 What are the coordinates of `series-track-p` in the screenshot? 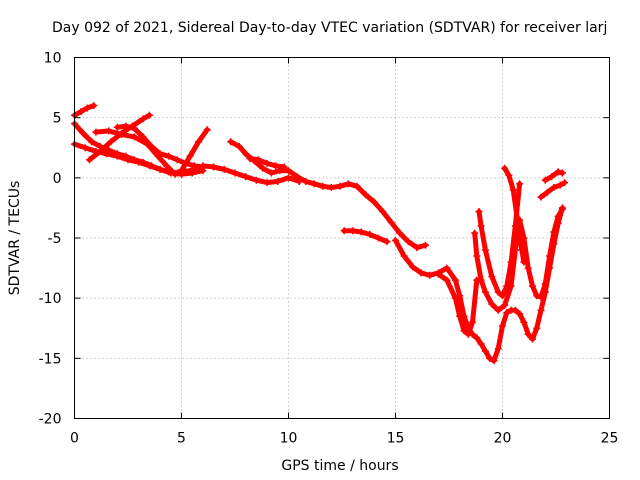 It's located at (553, 190).